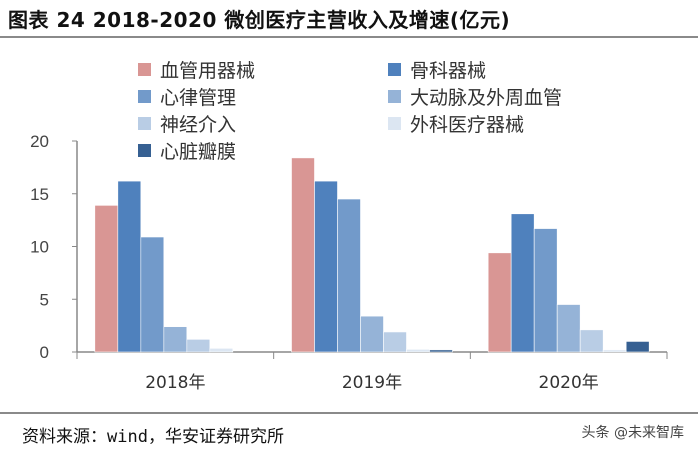  Describe the element at coordinates (175, 383) in the screenshot. I see `x-tick-label: 2018年` at that location.